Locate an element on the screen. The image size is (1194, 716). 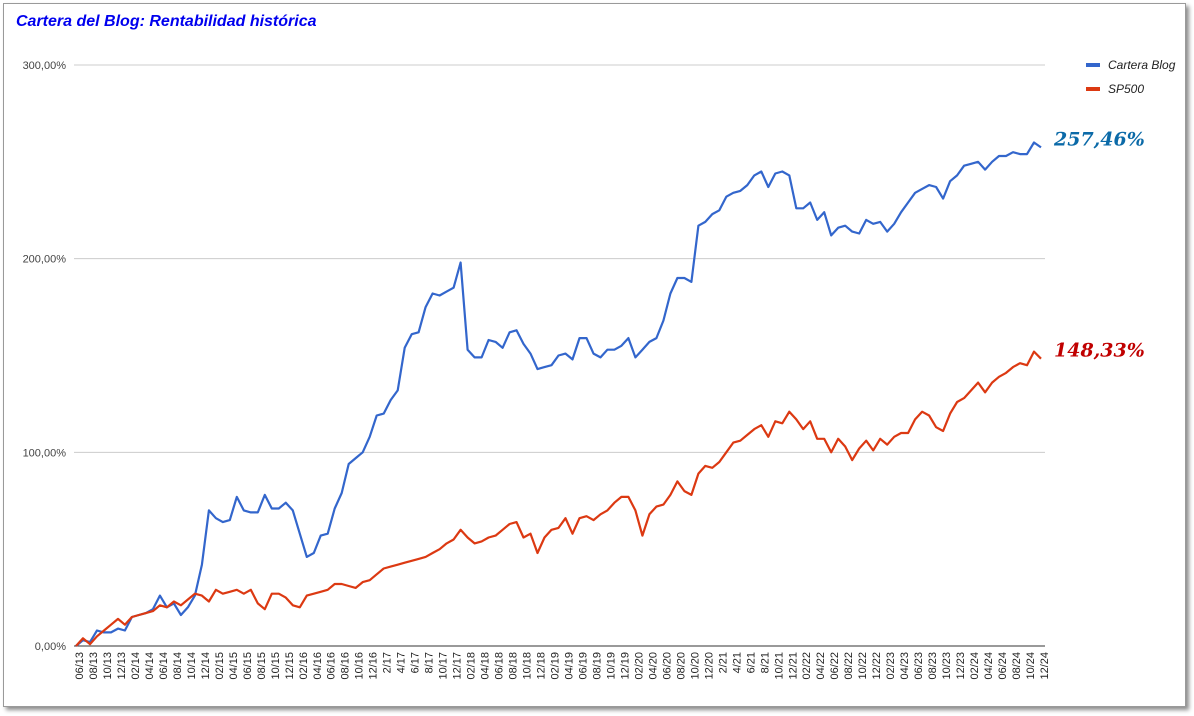
legend: Cartera Blog SP500 is located at coordinates (1131, 77).